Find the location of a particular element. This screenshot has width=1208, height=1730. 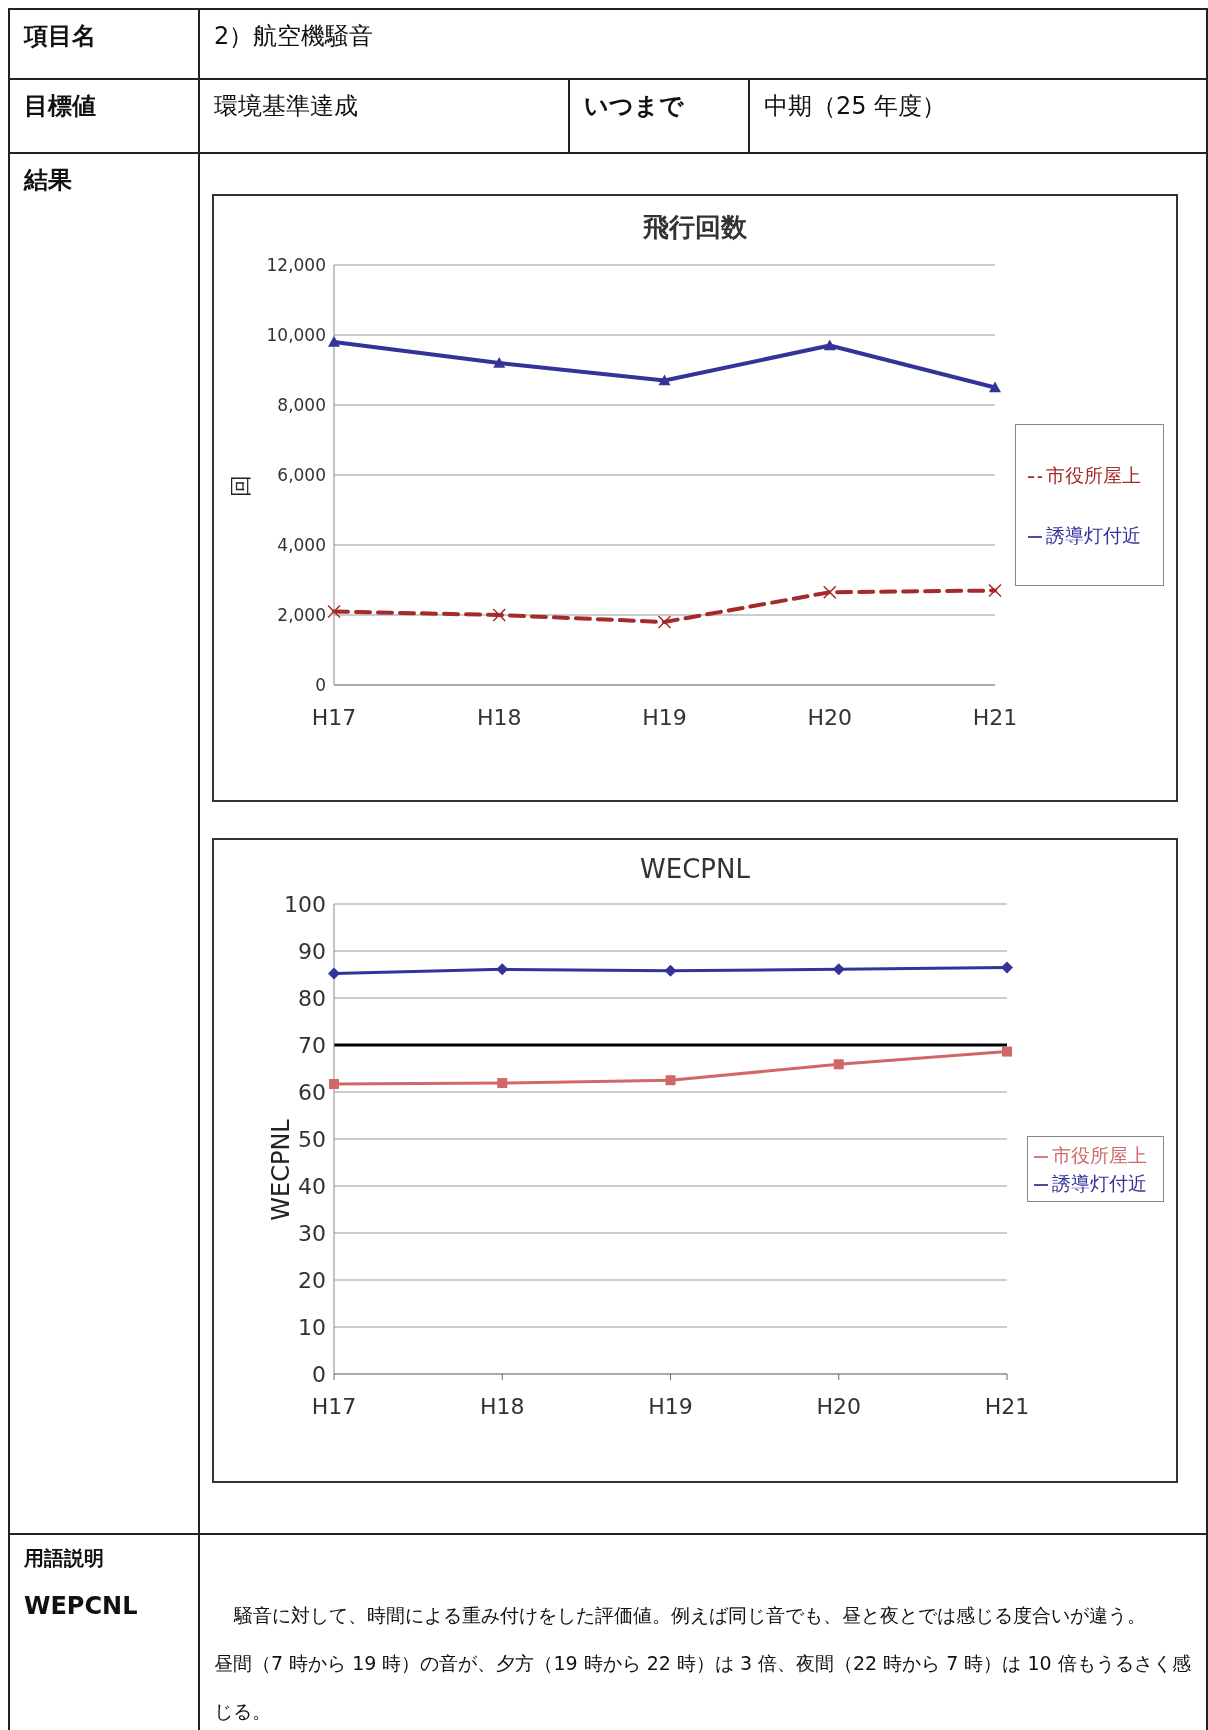

y-axis-title: 回 is located at coordinates (240, 486).